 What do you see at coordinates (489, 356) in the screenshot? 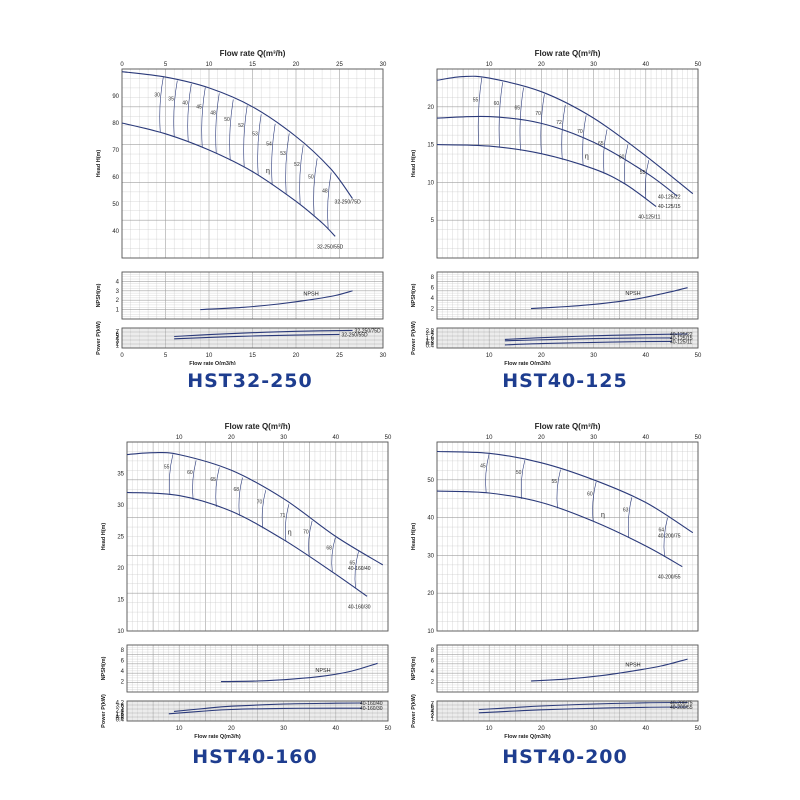
I see `bottom-x-tick-label: 10` at bounding box center [489, 356].